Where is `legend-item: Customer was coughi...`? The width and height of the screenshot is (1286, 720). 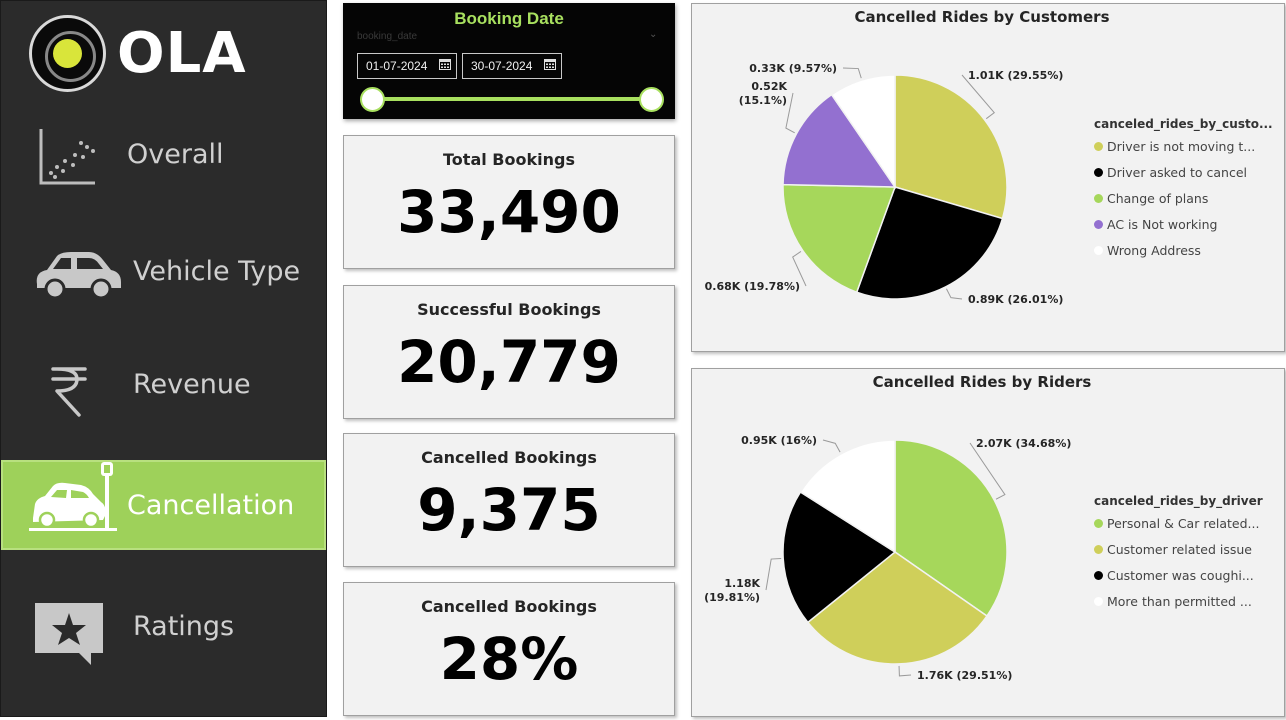
legend-item: Customer was coughi... is located at coordinates (1174, 575).